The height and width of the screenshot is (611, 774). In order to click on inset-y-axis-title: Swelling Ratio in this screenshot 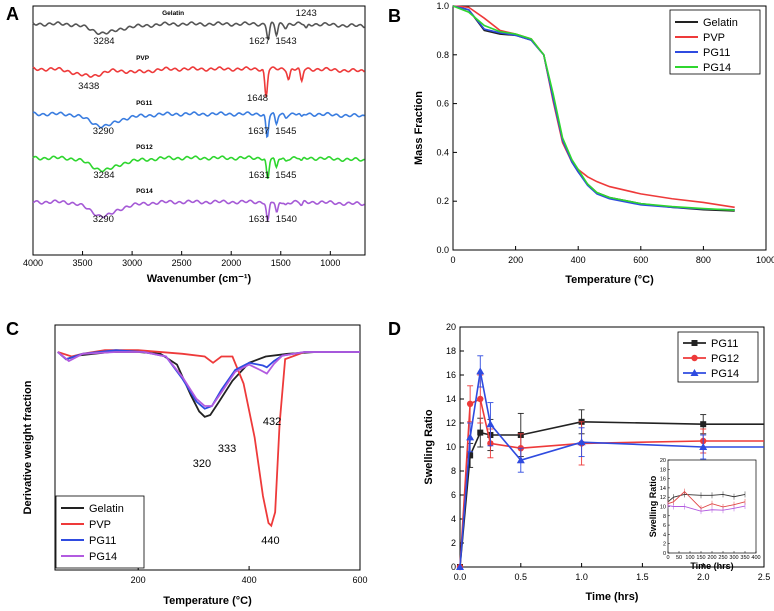, I will do `click(653, 506)`.